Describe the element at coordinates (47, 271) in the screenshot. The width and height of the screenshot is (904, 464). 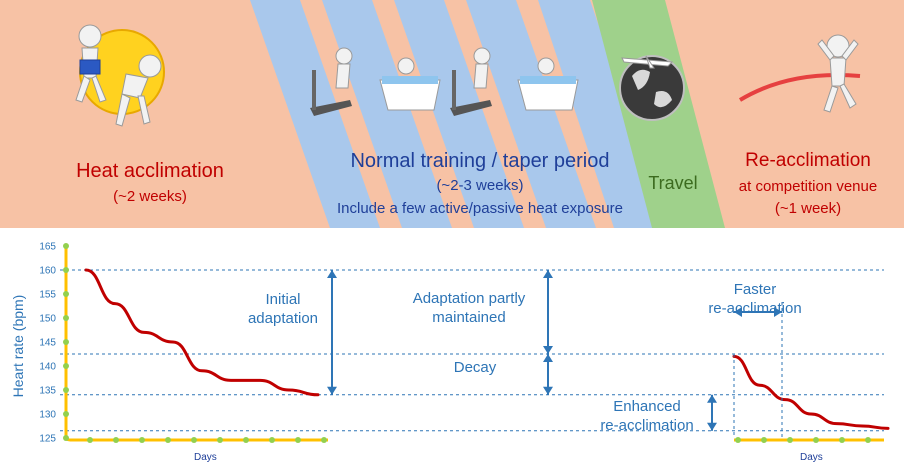
I see `y-tick-label: 160` at that location.